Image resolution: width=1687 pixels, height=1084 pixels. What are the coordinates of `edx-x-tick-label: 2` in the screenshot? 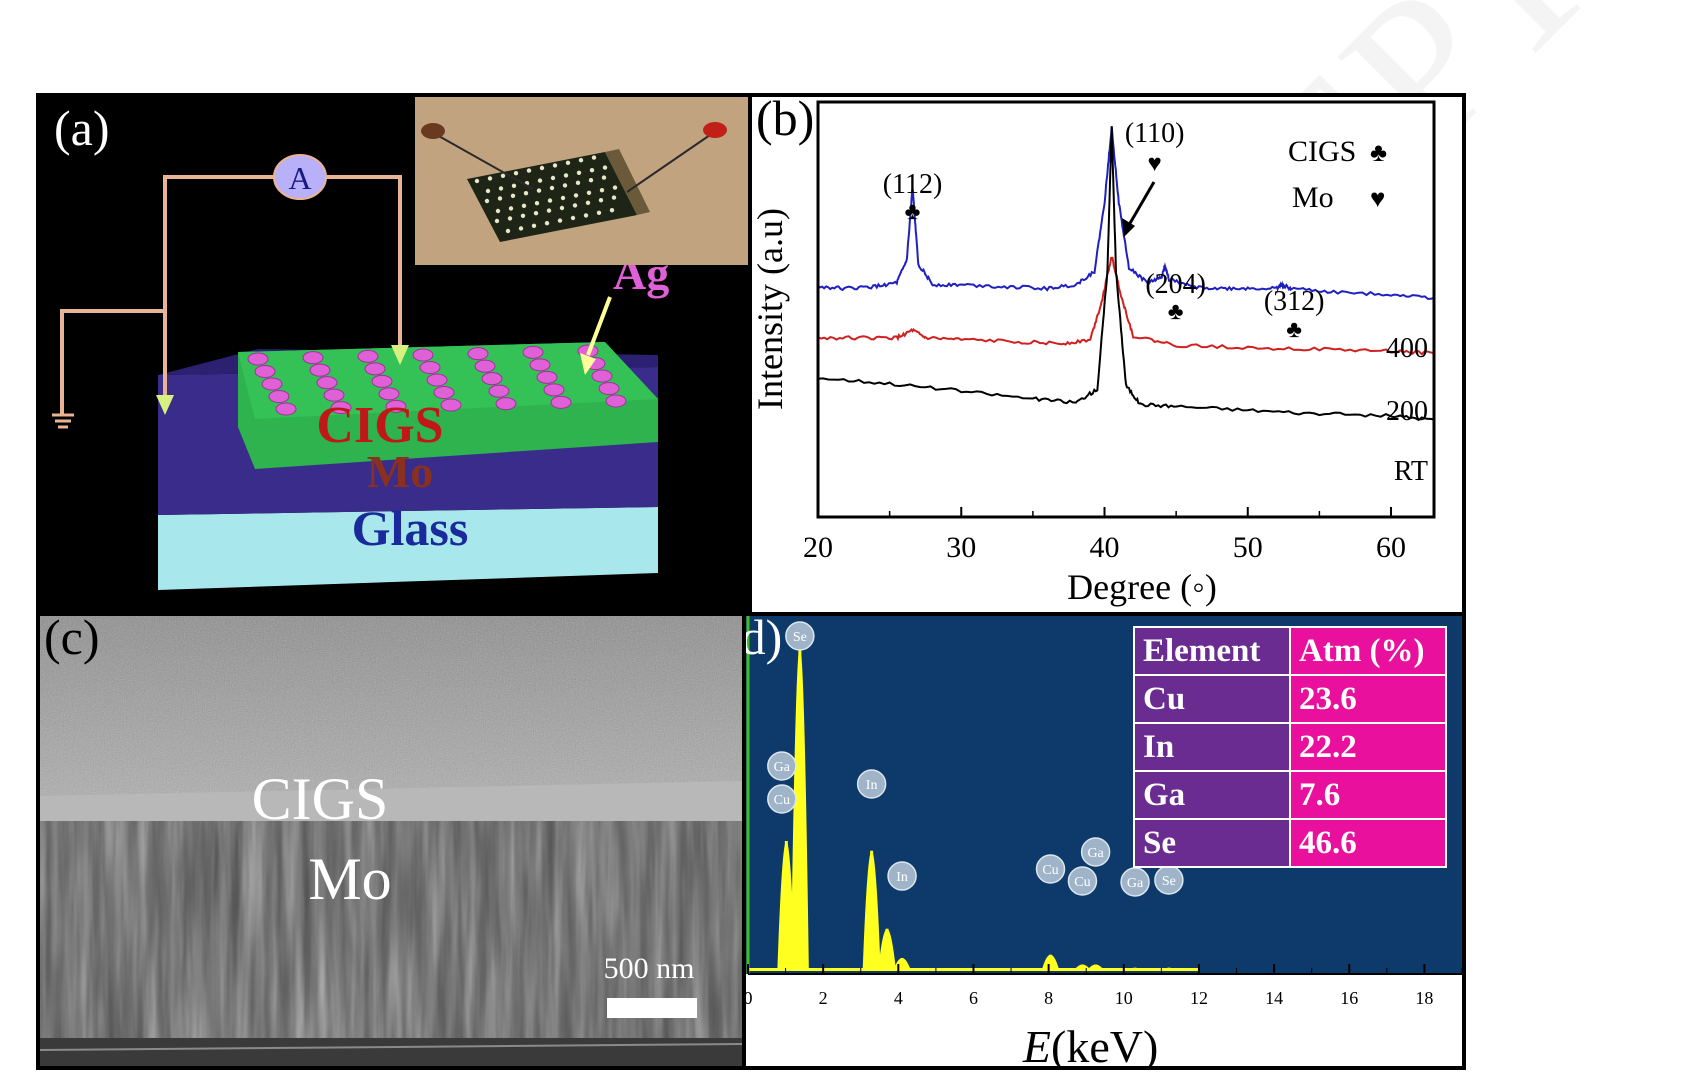 It's located at (823, 998).